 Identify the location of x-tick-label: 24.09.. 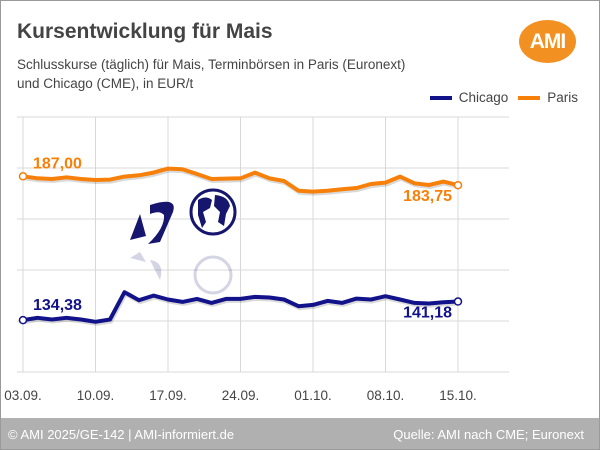
(241, 395).